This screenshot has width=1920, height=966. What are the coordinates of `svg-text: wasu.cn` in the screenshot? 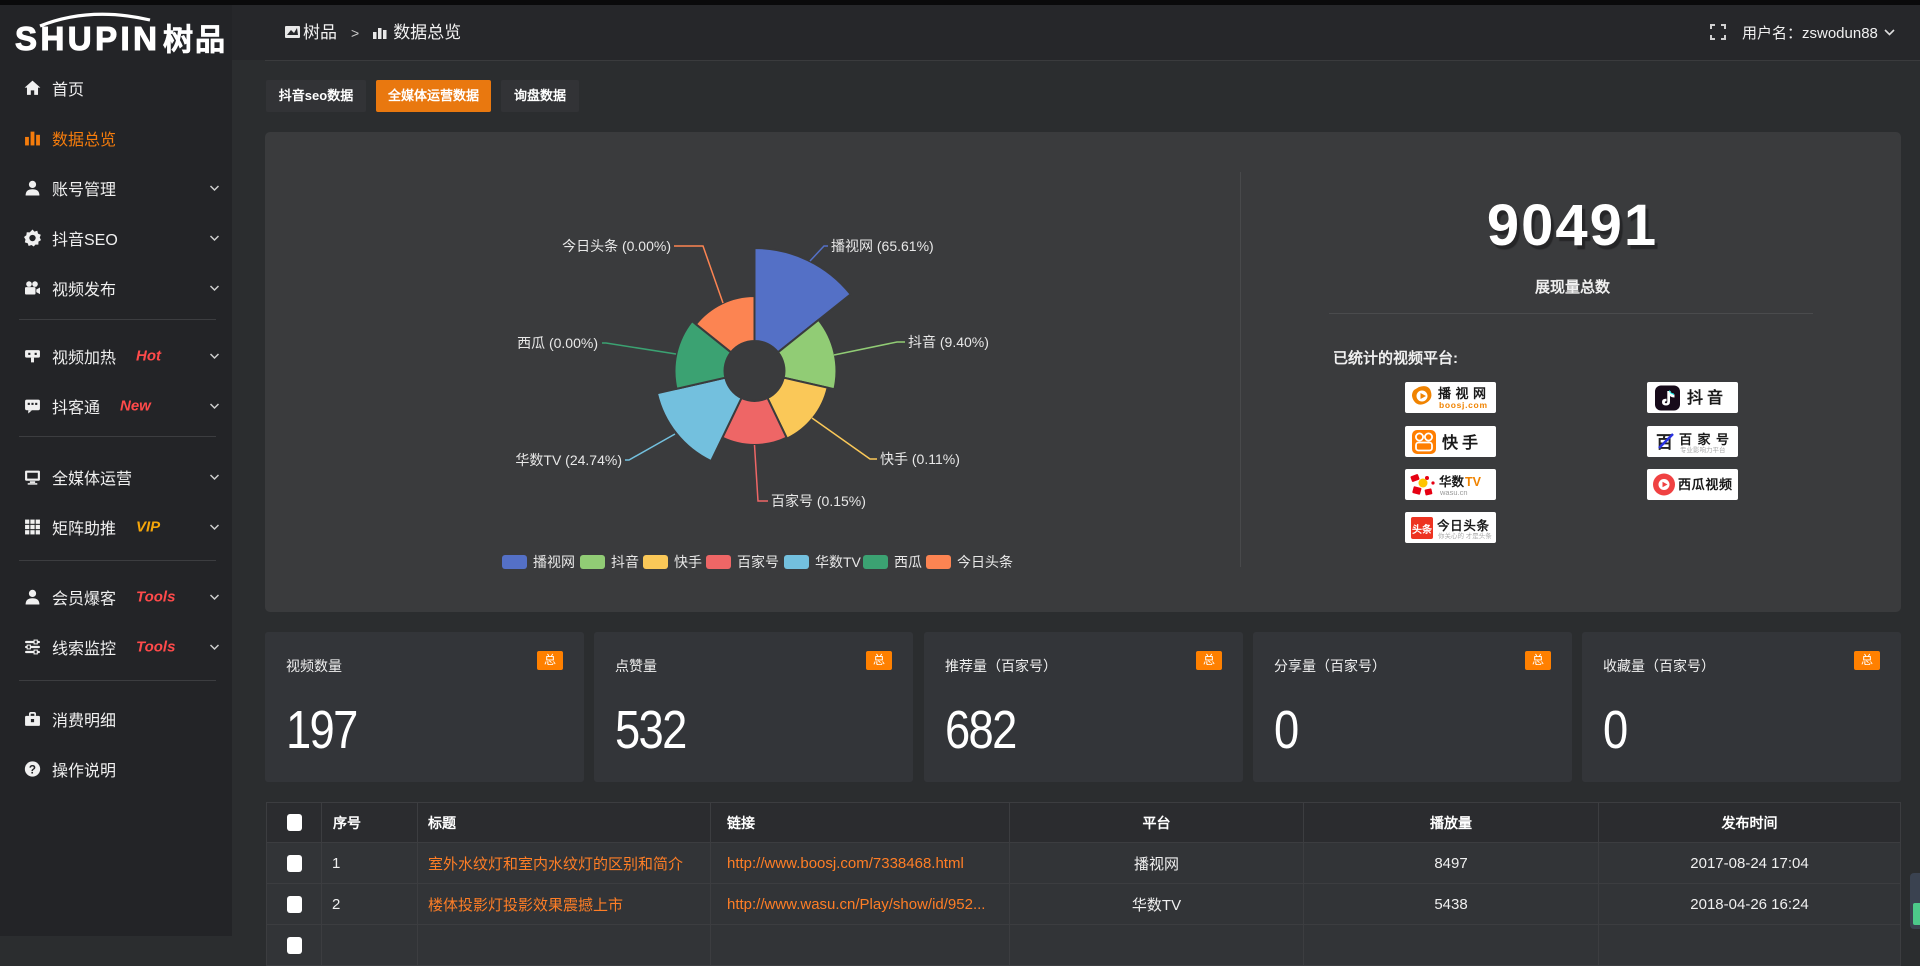 It's located at (1453, 492).